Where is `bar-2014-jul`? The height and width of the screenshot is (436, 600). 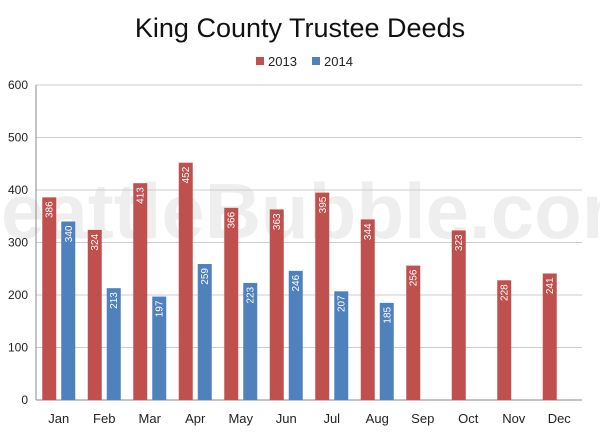 bar-2014-jul is located at coordinates (341, 345).